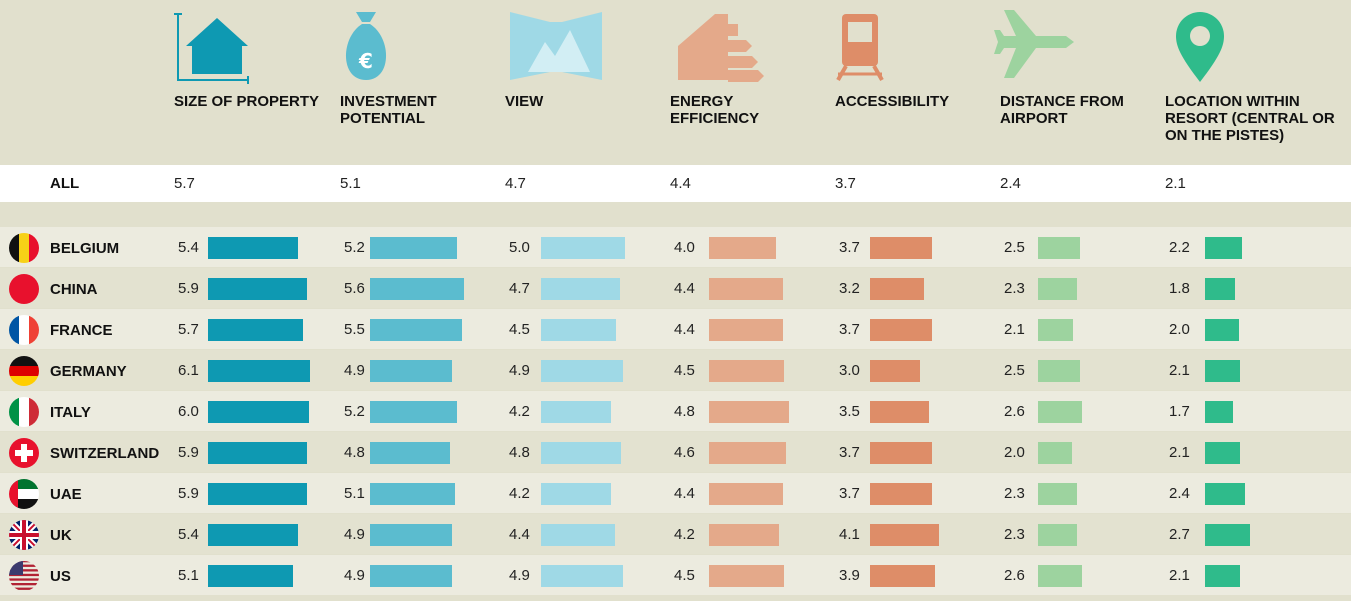  What do you see at coordinates (1179, 247) in the screenshot?
I see `cell-value: 2.2` at bounding box center [1179, 247].